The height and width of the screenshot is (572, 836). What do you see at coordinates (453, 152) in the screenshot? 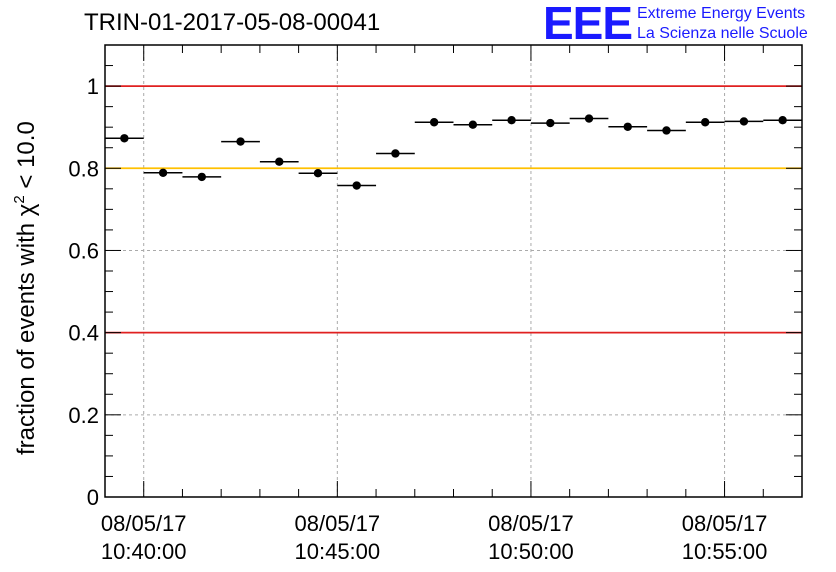
I see `data-points` at bounding box center [453, 152].